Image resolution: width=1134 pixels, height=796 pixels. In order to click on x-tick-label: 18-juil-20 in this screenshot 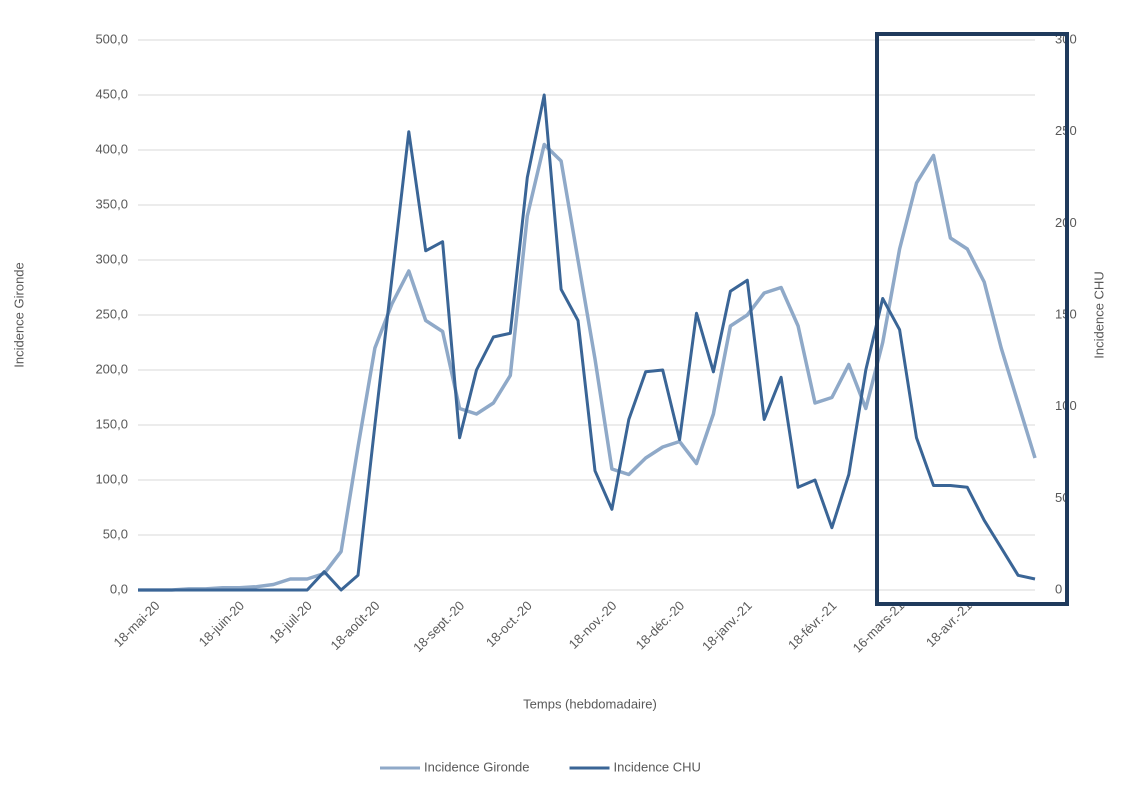, I will do `click(290, 622)`.